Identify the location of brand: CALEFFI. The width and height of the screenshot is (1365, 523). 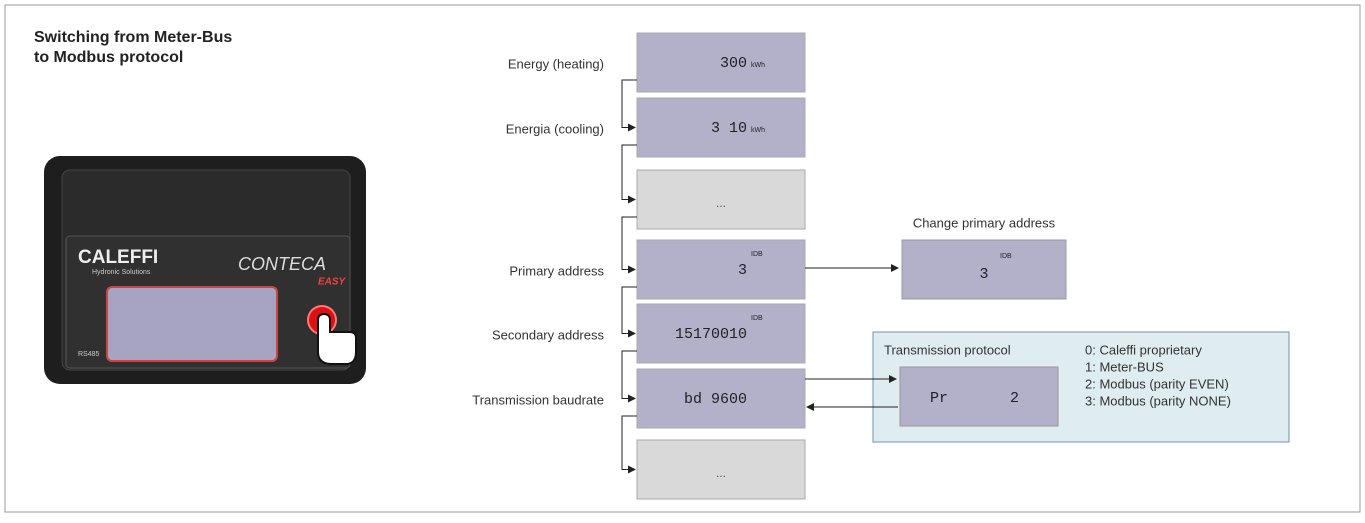
(118, 257).